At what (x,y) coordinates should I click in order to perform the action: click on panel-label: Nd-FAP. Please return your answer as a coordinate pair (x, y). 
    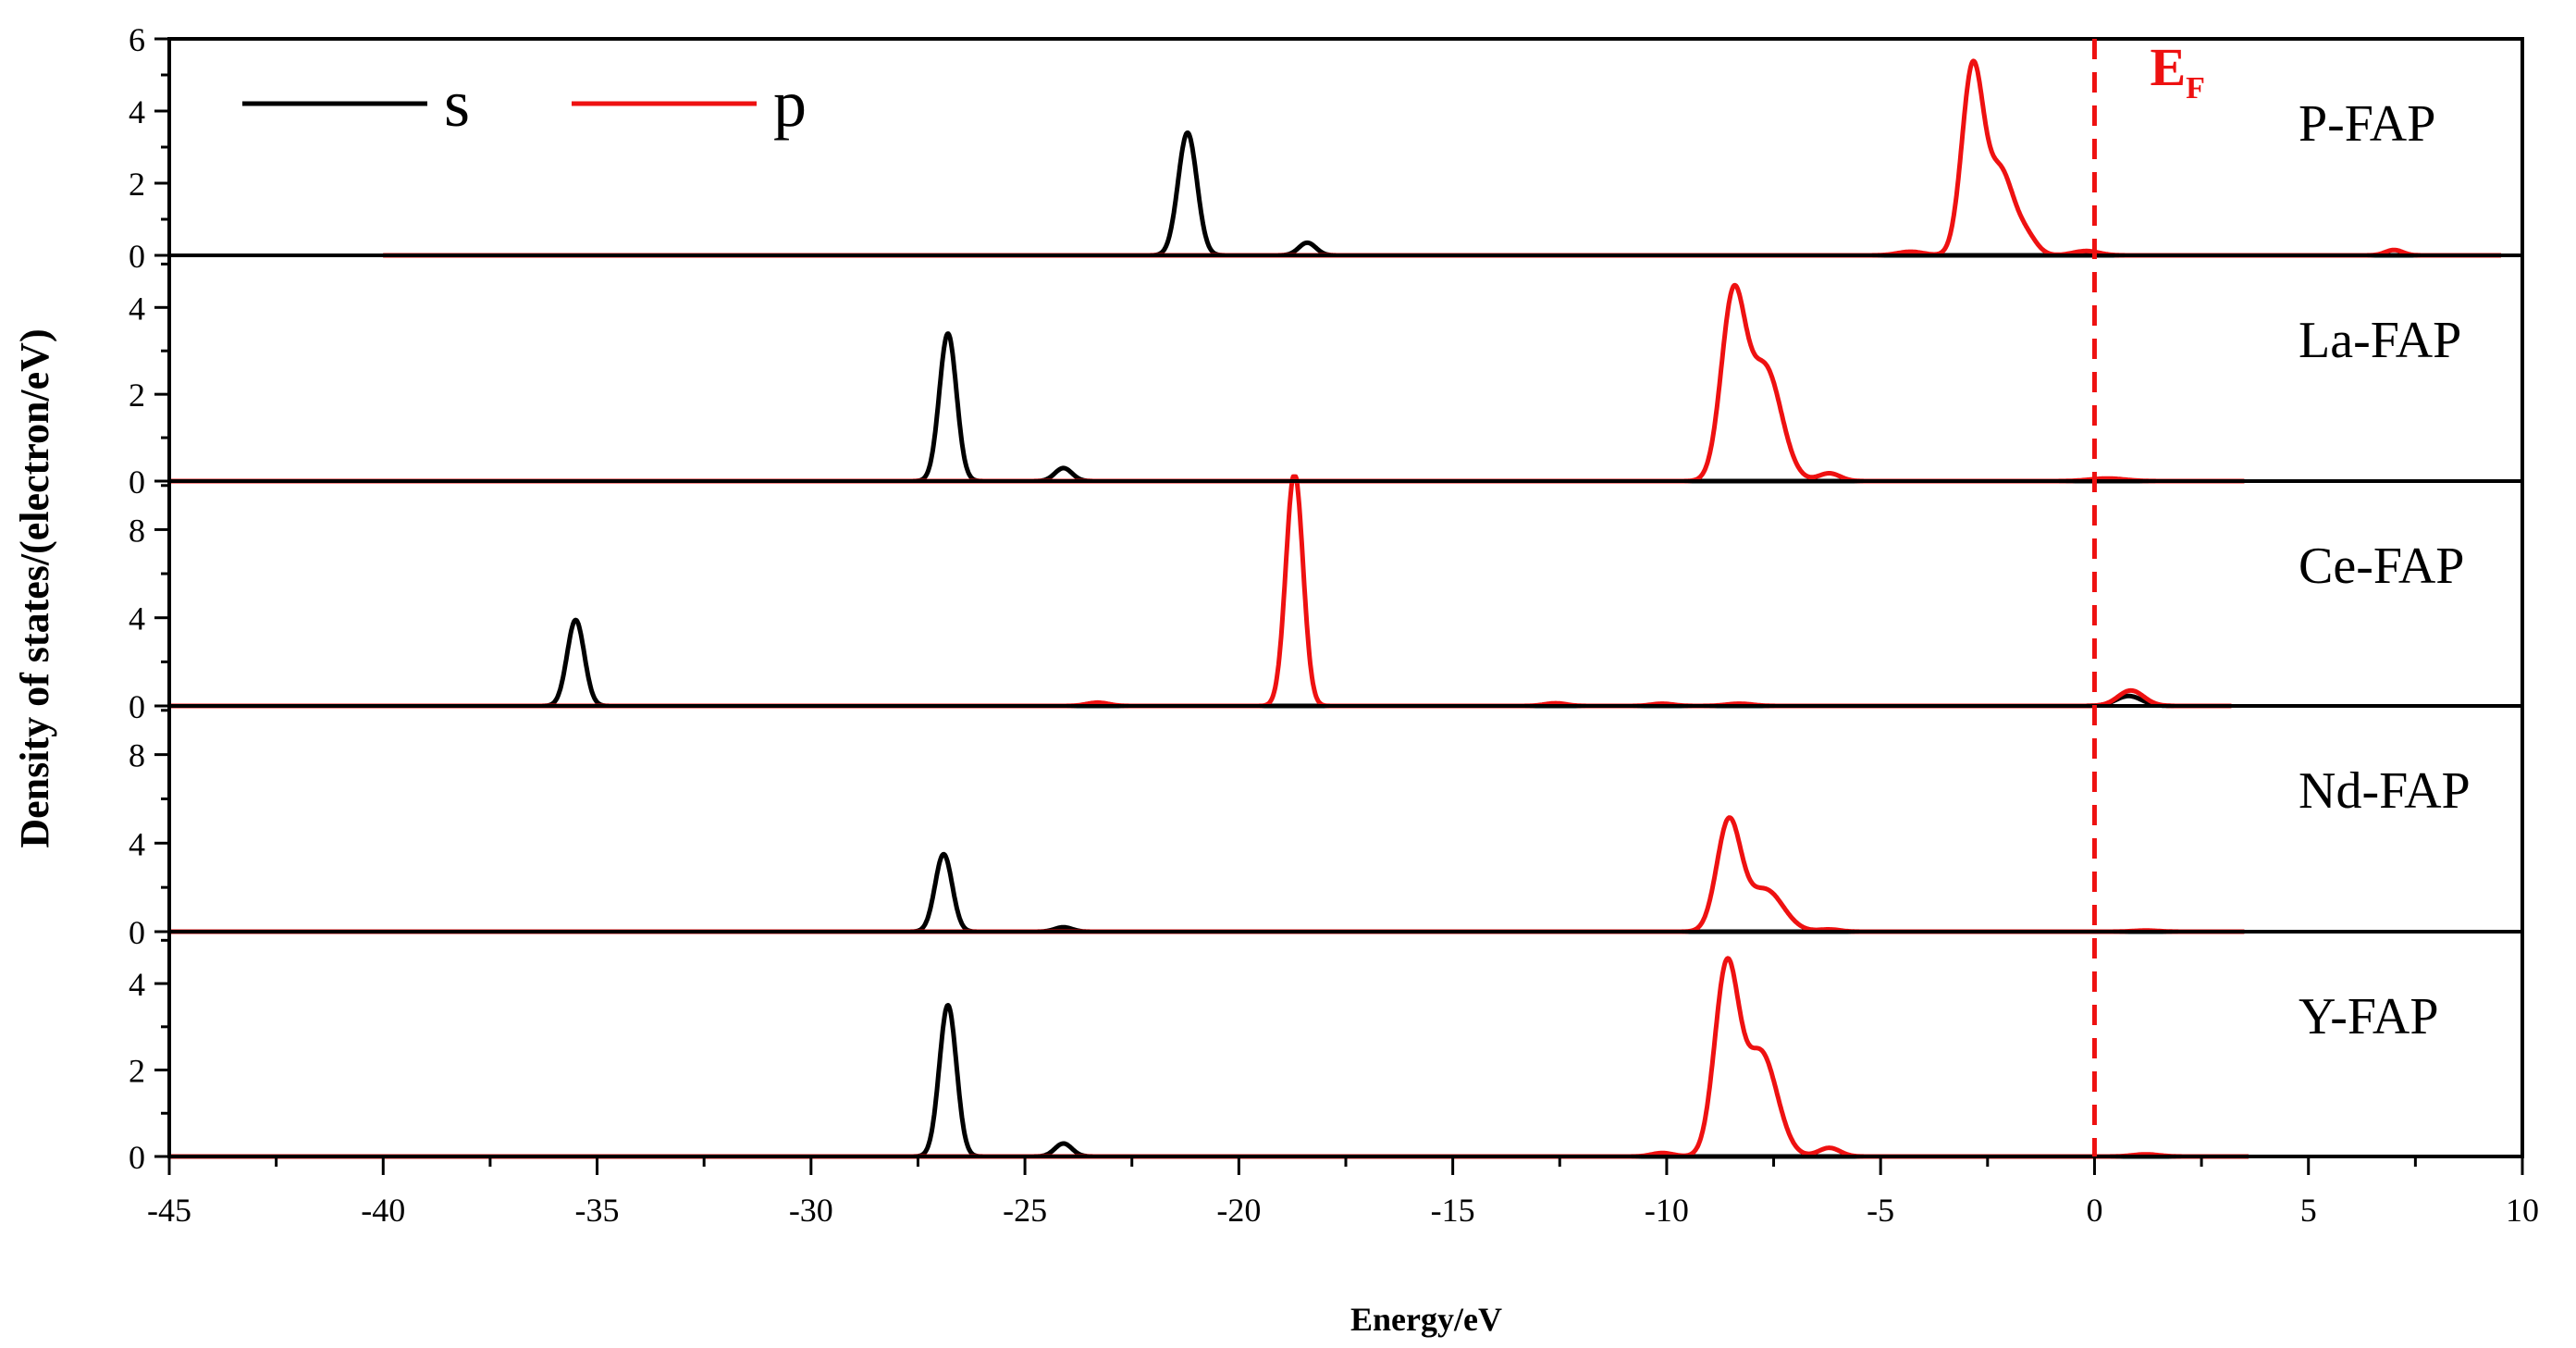
    Looking at the image, I should click on (2385, 791).